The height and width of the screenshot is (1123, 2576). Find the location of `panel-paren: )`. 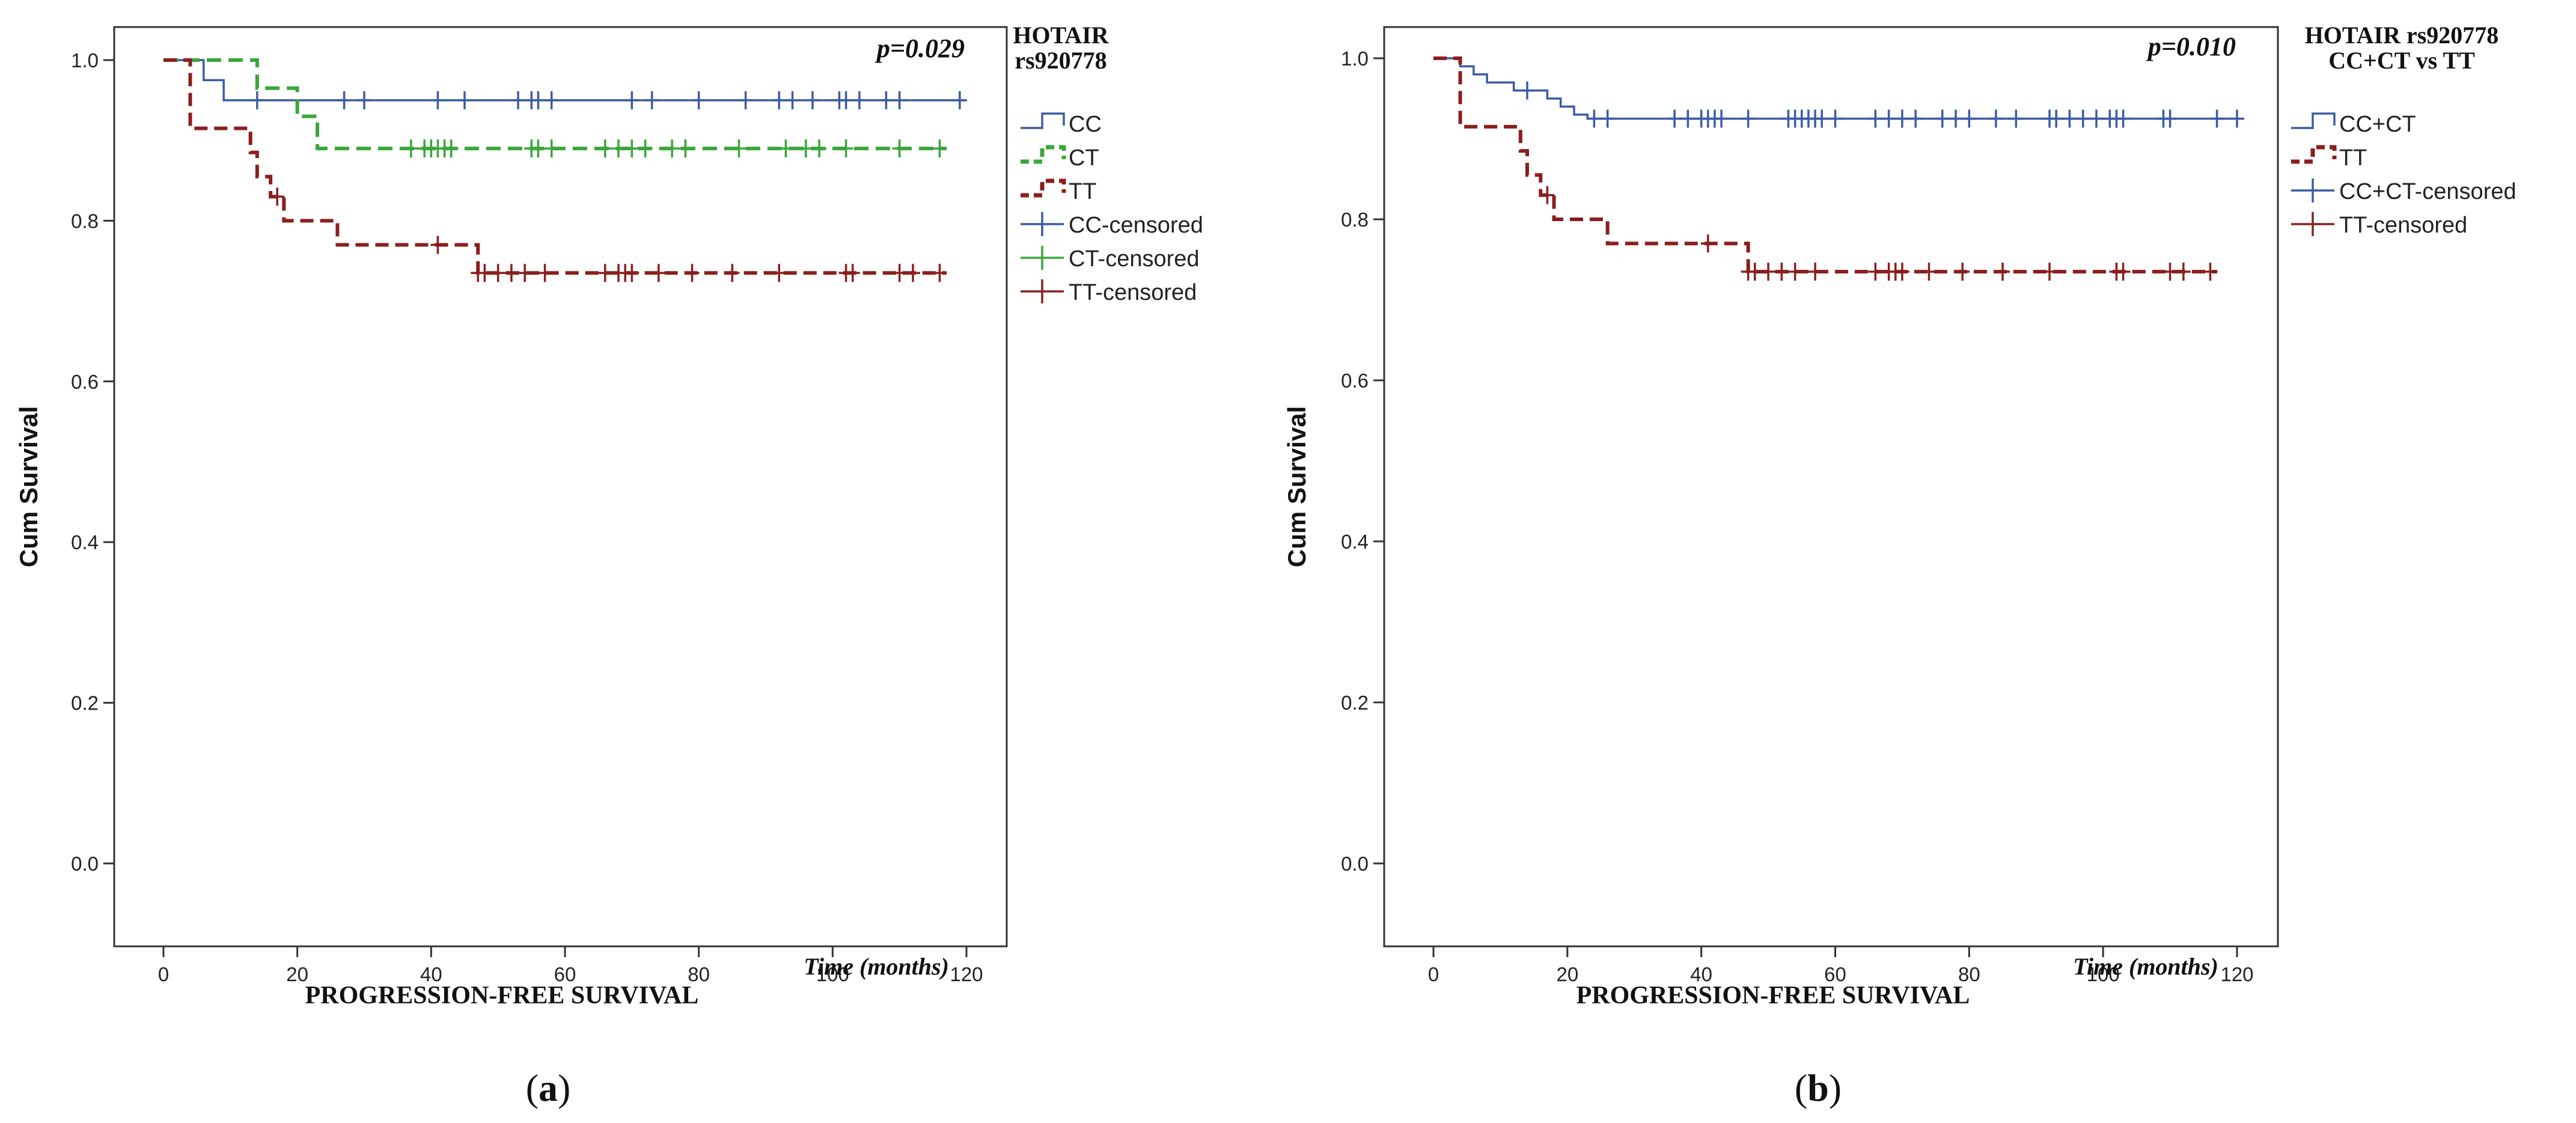

panel-paren: ) is located at coordinates (564, 1088).